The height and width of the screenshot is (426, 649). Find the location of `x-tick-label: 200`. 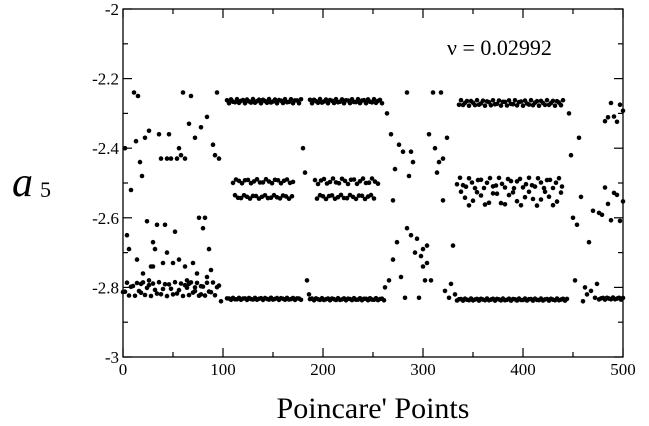

x-tick-label: 200 is located at coordinates (323, 369).